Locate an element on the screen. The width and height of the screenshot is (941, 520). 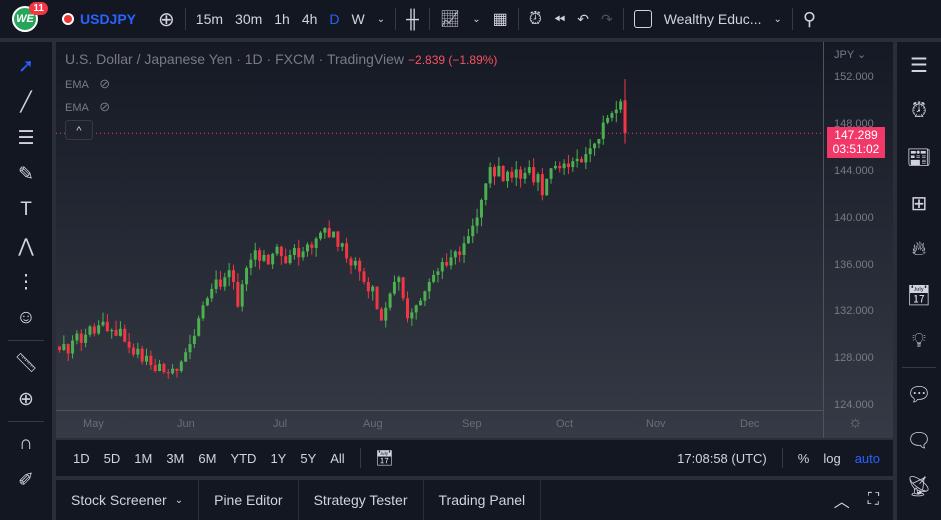
pattern-icon: ⋀ is located at coordinates (26, 246).